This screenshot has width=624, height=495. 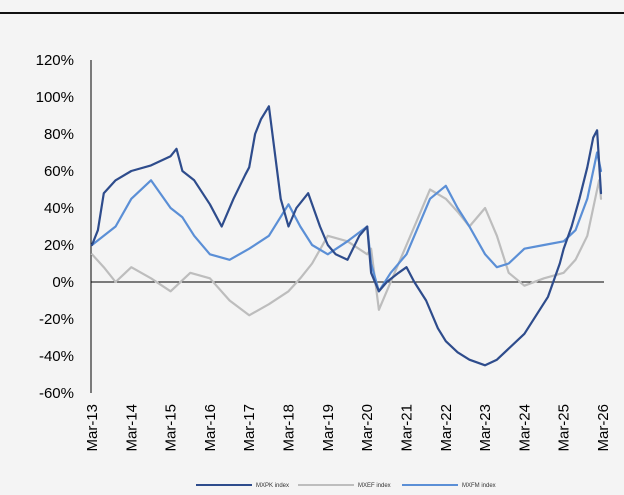 What do you see at coordinates (56, 356) in the screenshot?
I see `y-tick-label: -40%` at bounding box center [56, 356].